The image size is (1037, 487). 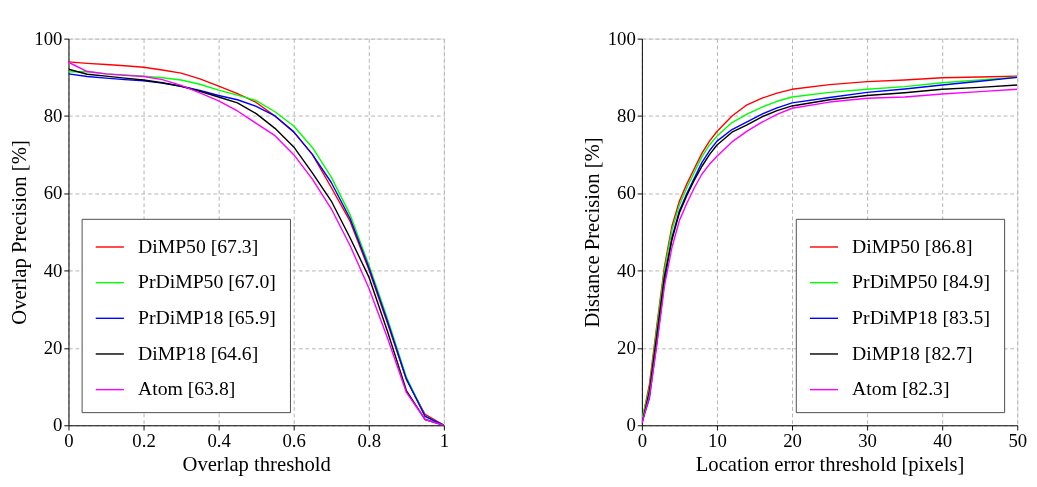 What do you see at coordinates (198, 352) in the screenshot?
I see `legend-label: DiMP18 [64.6]` at bounding box center [198, 352].